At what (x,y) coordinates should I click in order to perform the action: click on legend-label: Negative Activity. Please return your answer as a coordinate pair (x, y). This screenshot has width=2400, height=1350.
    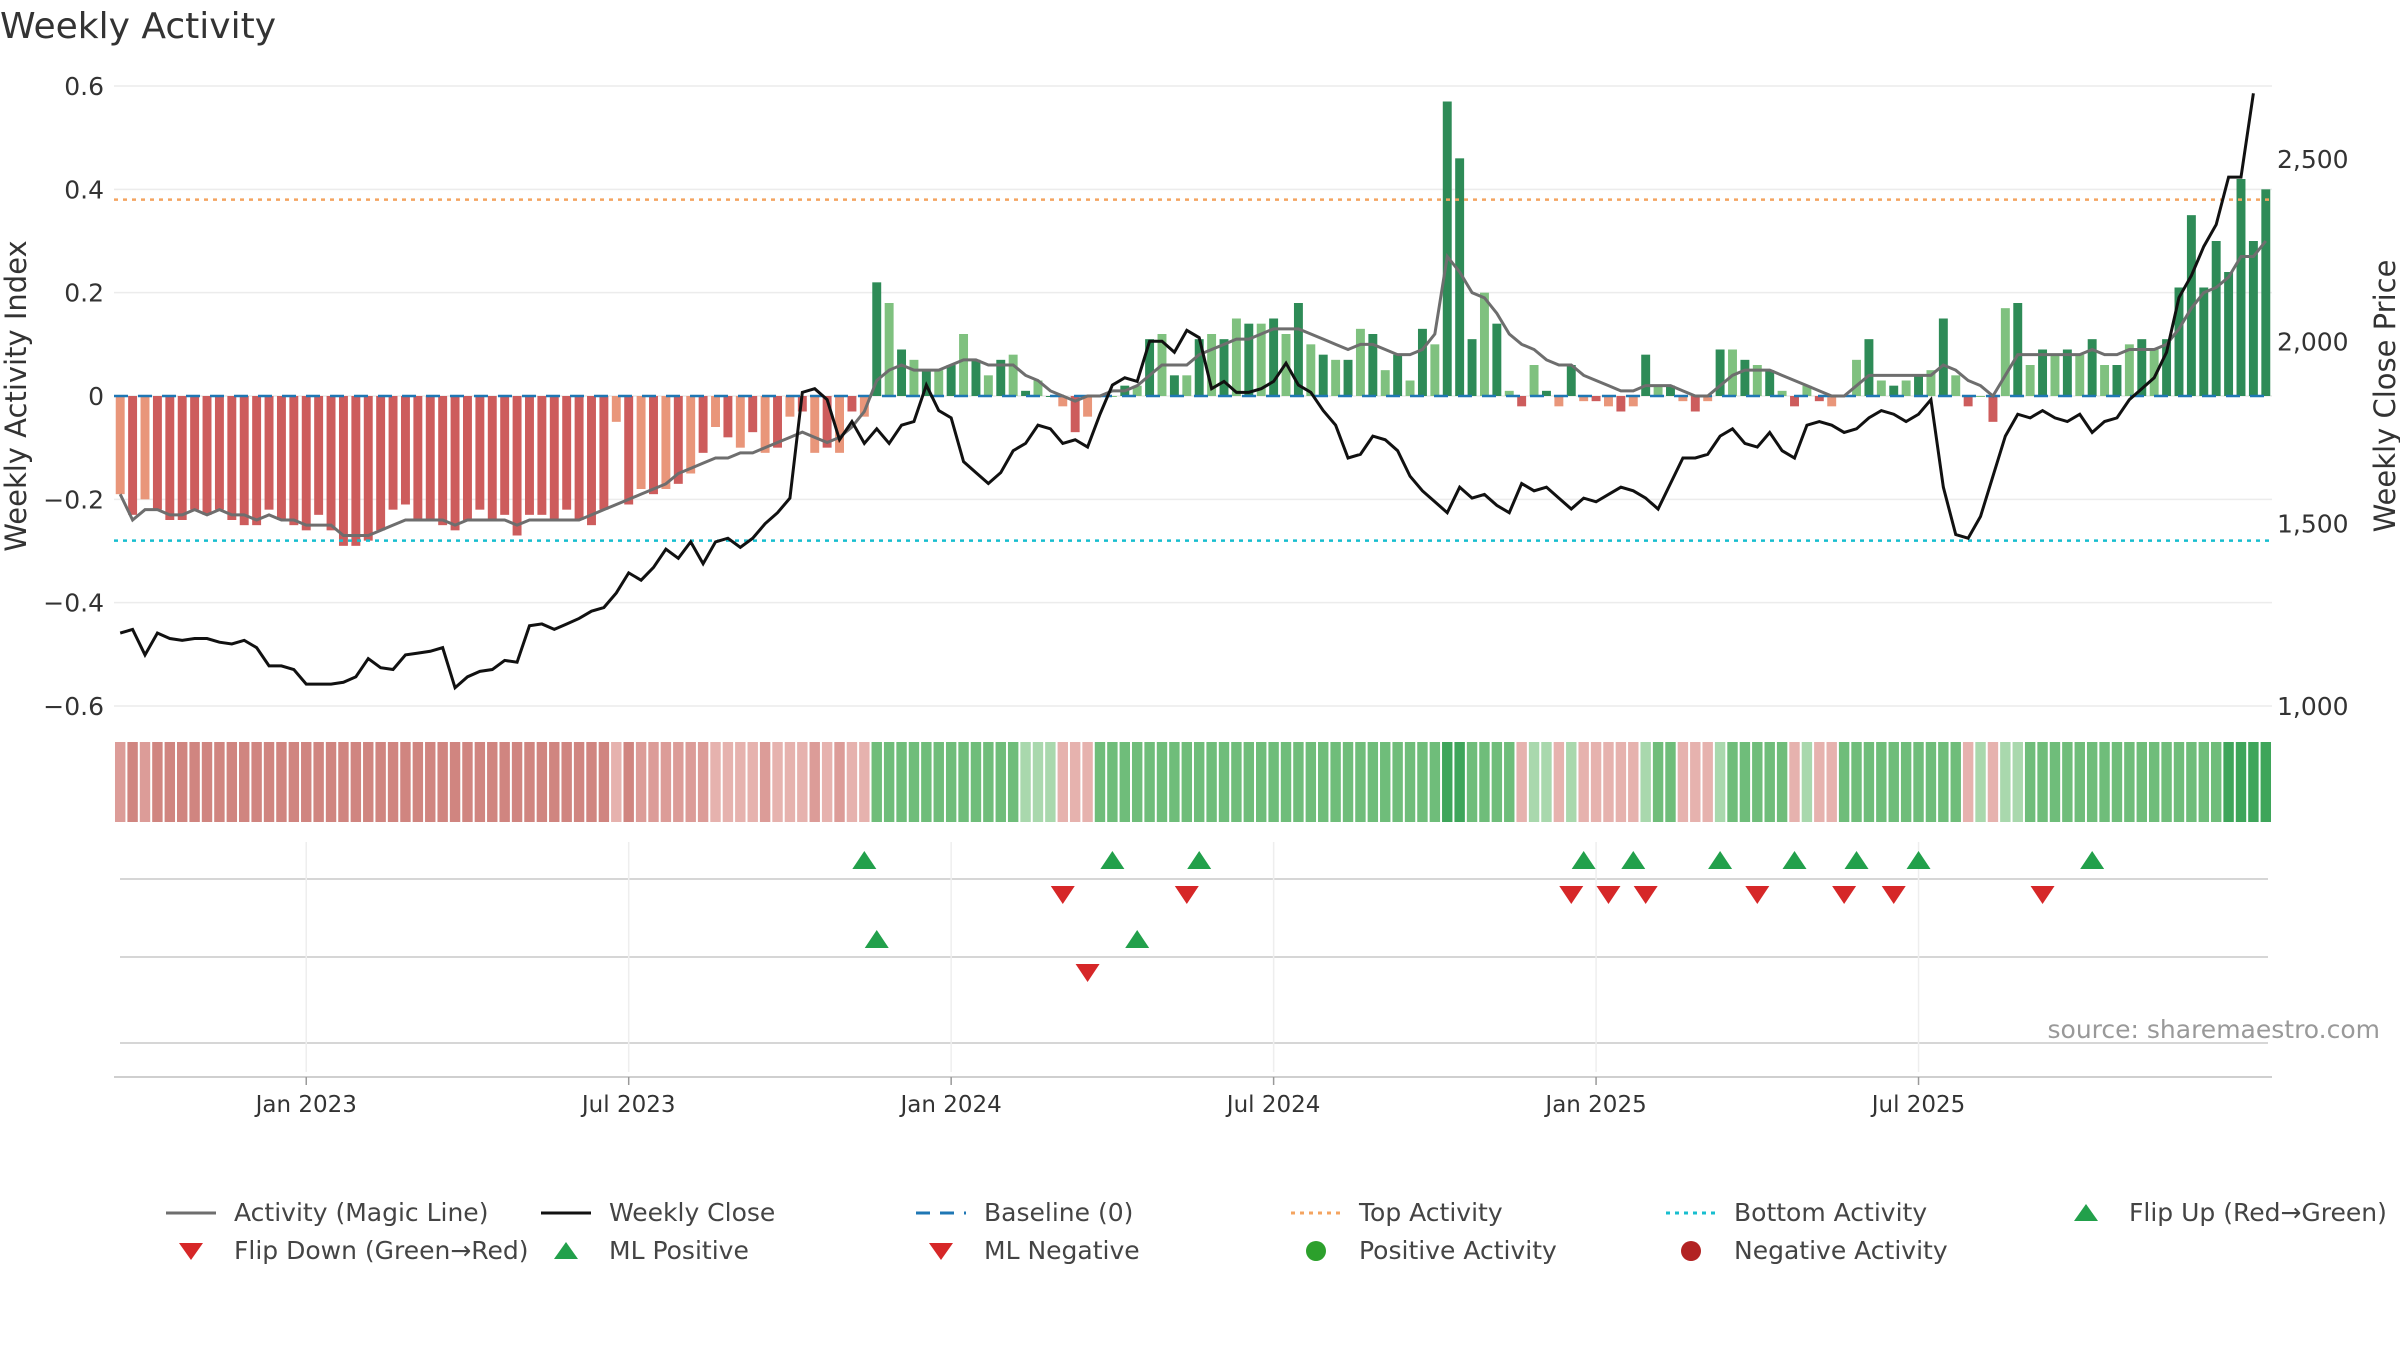
    Looking at the image, I should click on (1841, 1250).